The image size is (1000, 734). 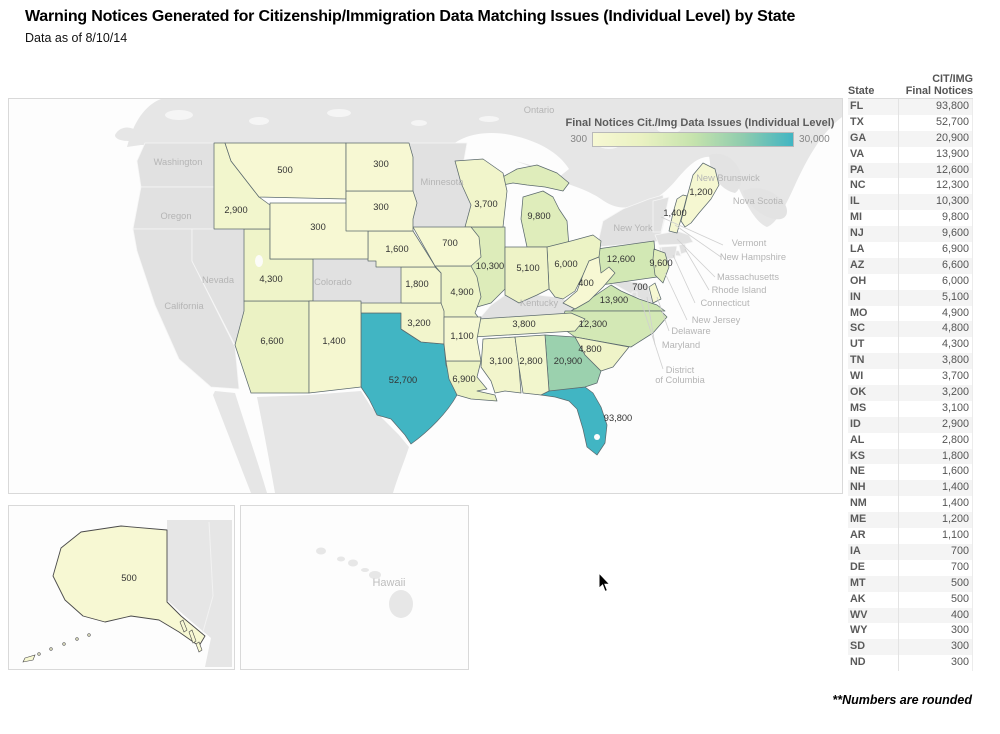 What do you see at coordinates (910, 155) in the screenshot?
I see `table-row: VA 13,900` at bounding box center [910, 155].